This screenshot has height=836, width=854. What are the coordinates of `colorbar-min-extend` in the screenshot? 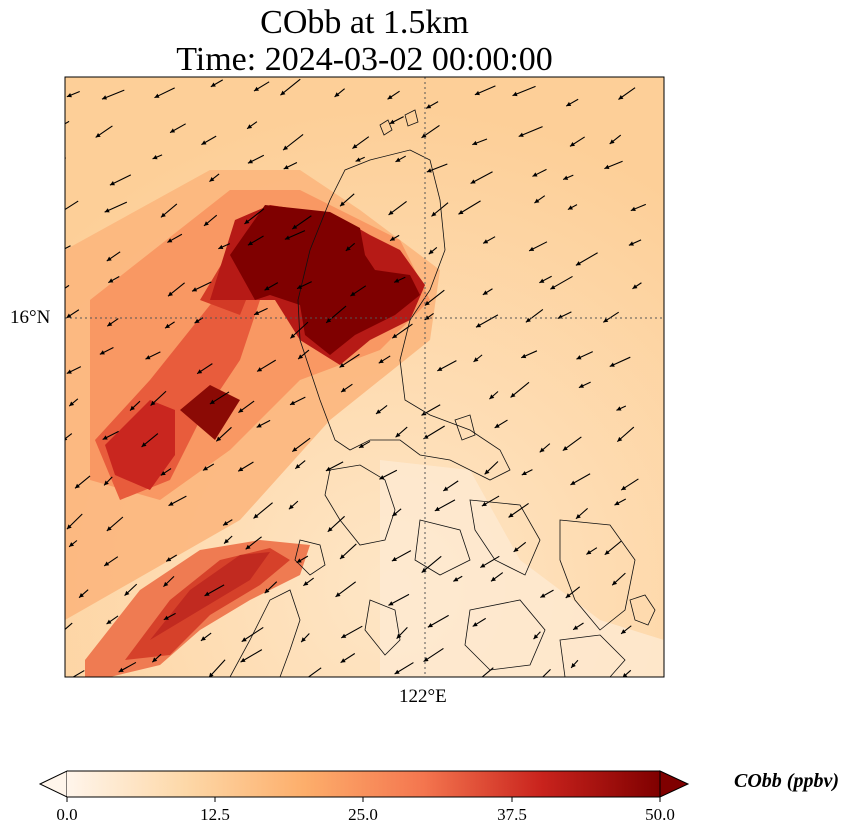 It's located at (53, 784).